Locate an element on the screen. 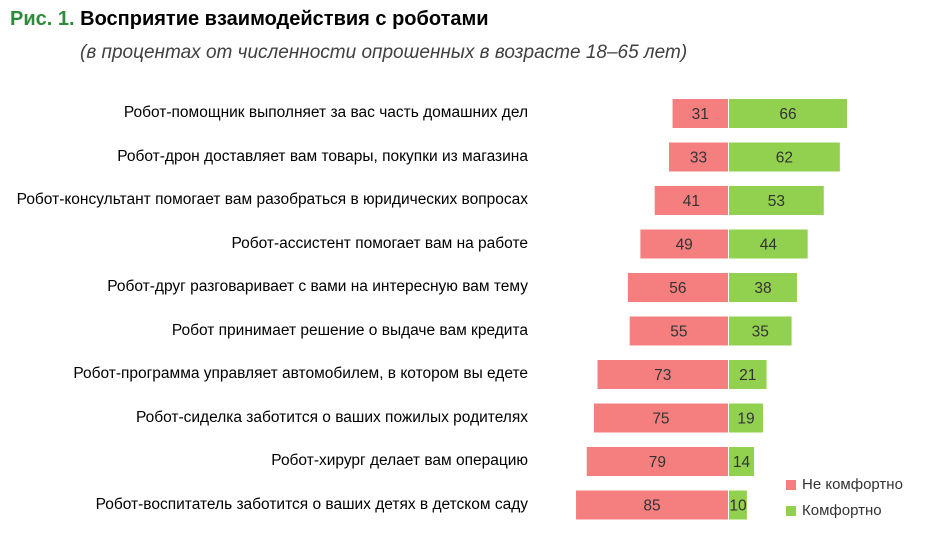 This screenshot has height=539, width=928. figure-number: Рис. 1. is located at coordinates (42, 19).